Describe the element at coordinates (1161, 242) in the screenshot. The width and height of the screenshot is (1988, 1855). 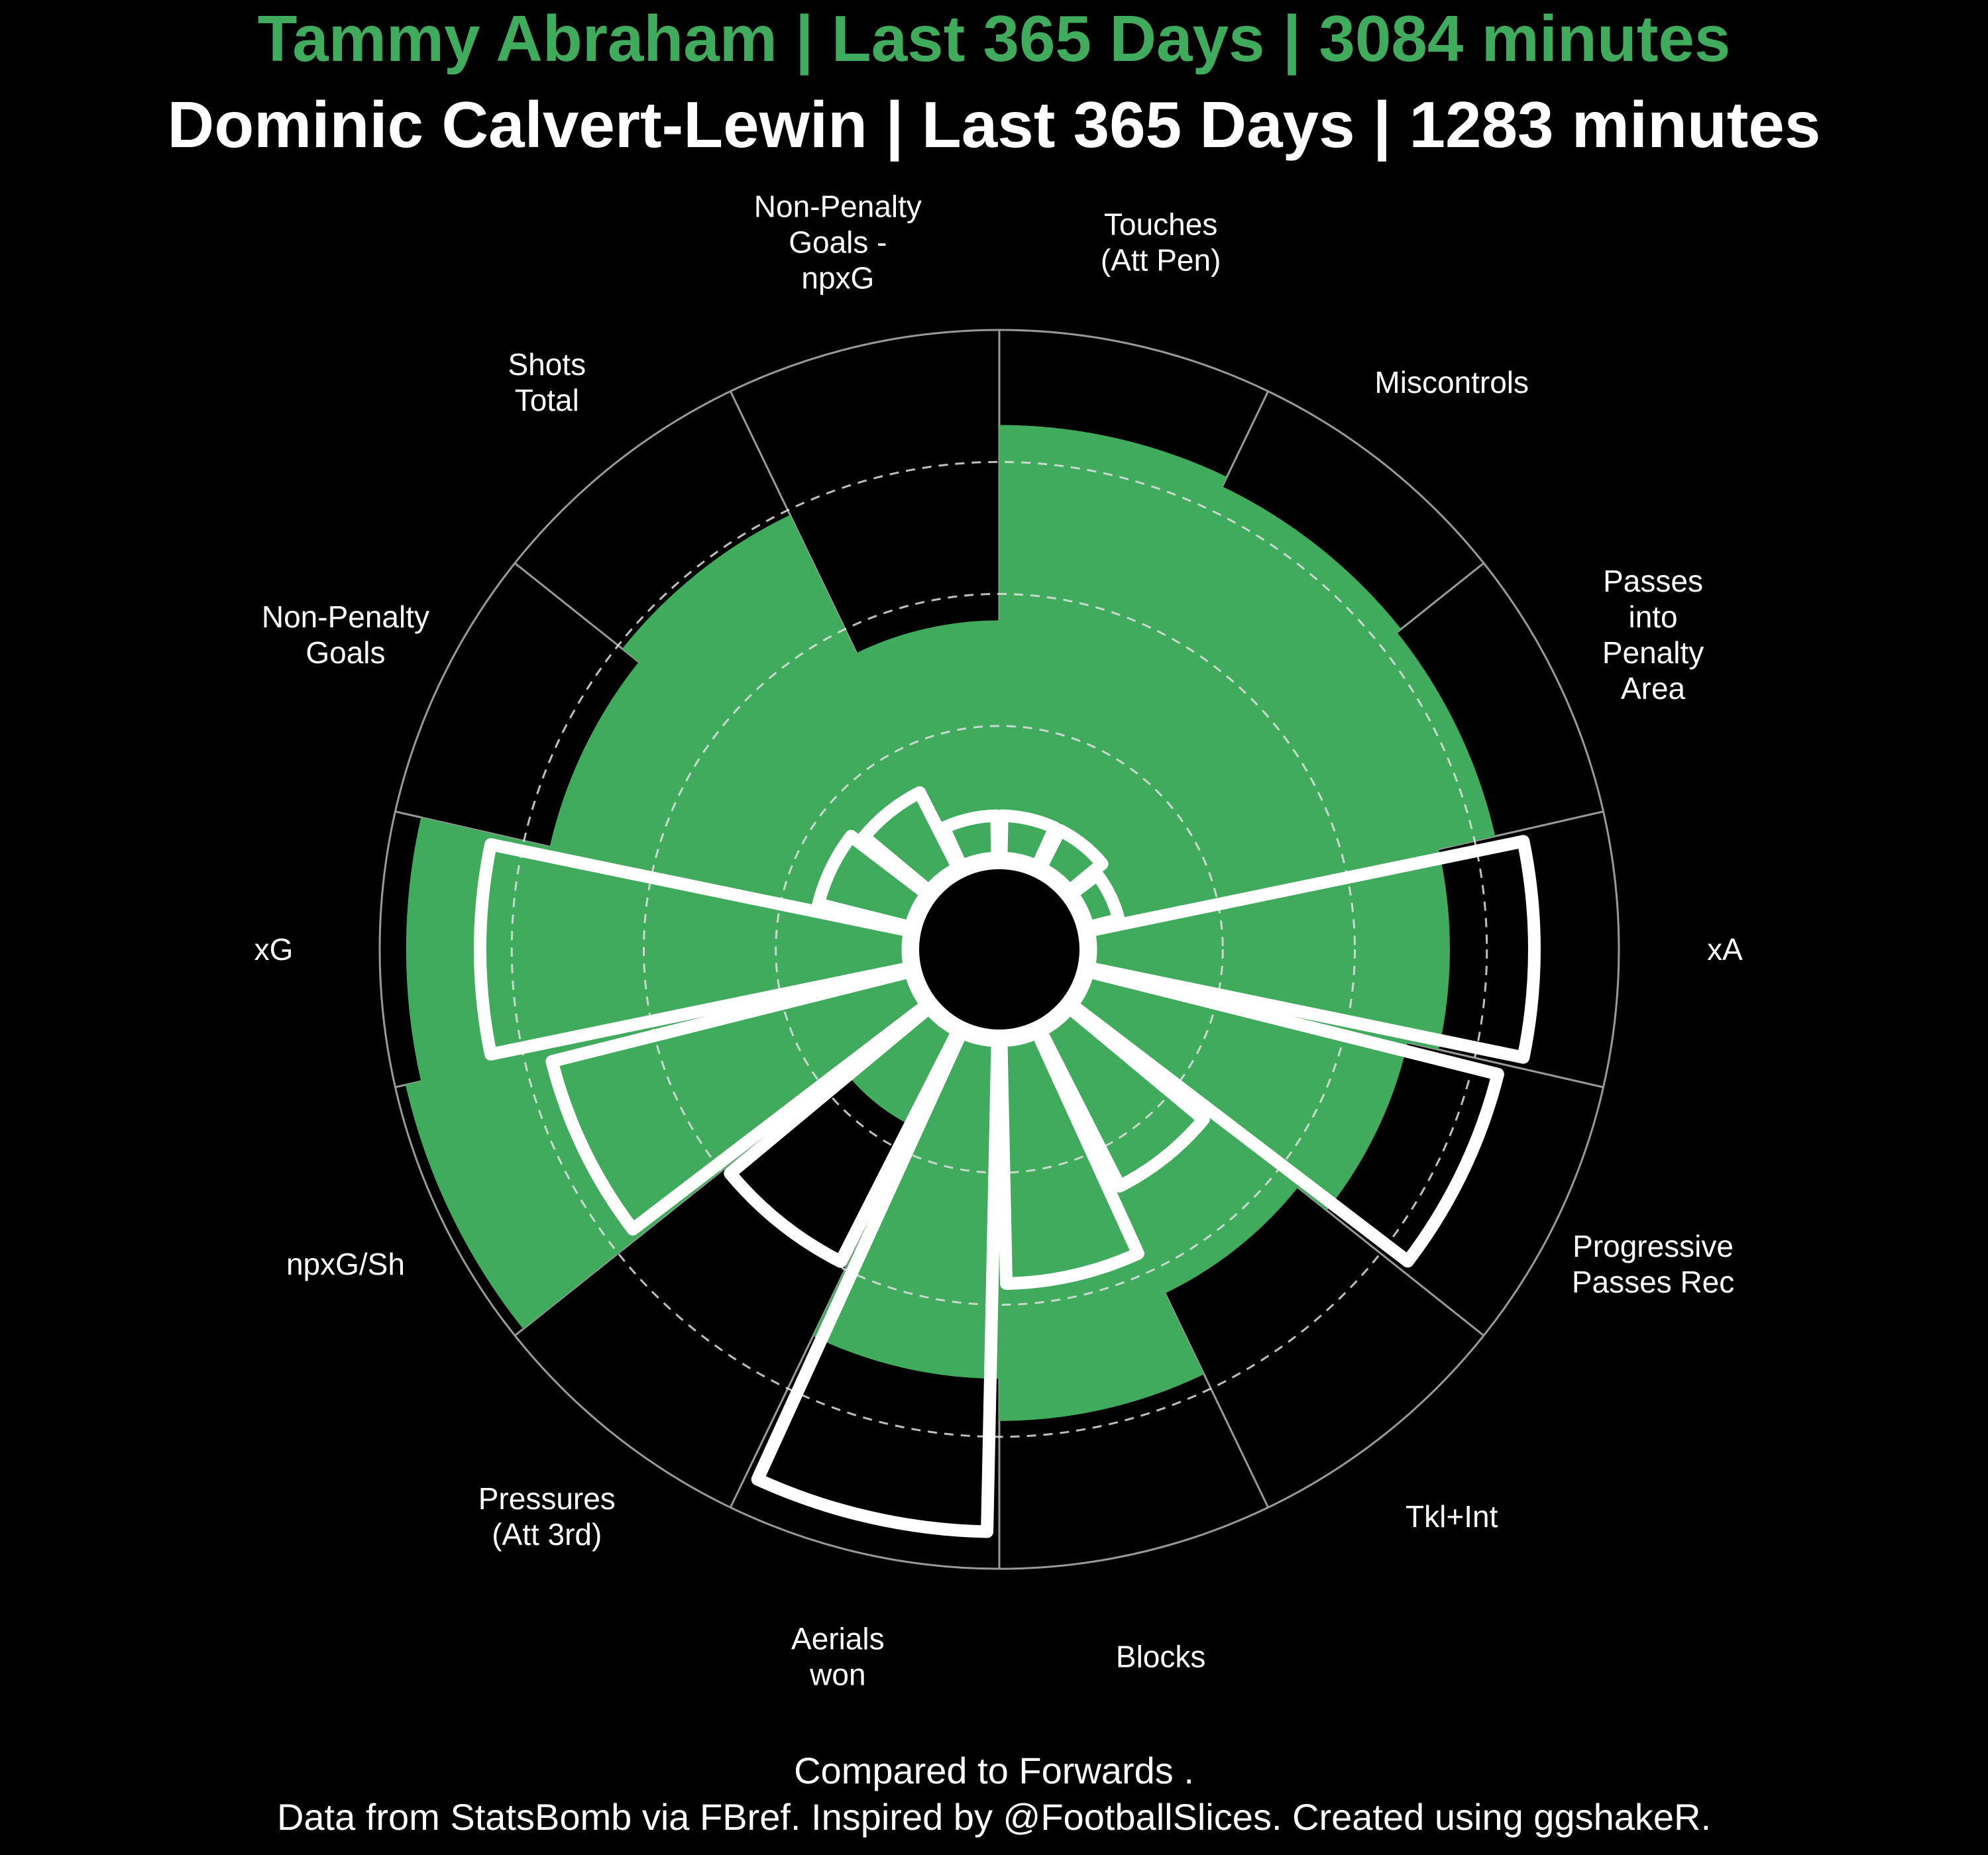
I see `category-label: Touches (Att Pen)` at that location.